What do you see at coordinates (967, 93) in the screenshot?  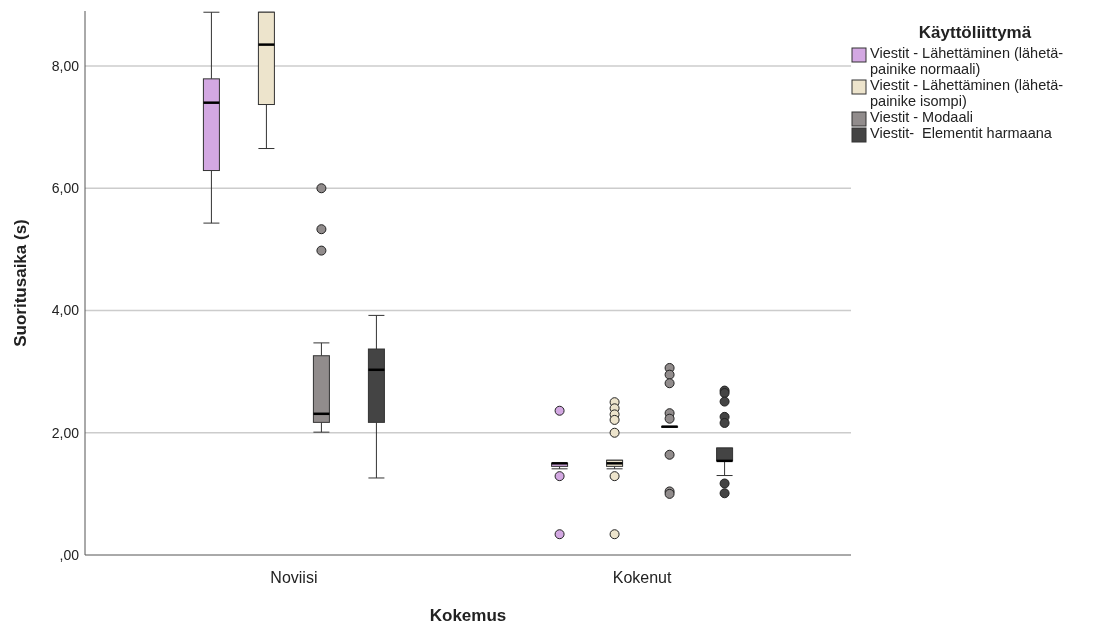 I see `legend-label: Viestit - Lähettäminen (lähetä-painike isompi)` at bounding box center [967, 93].